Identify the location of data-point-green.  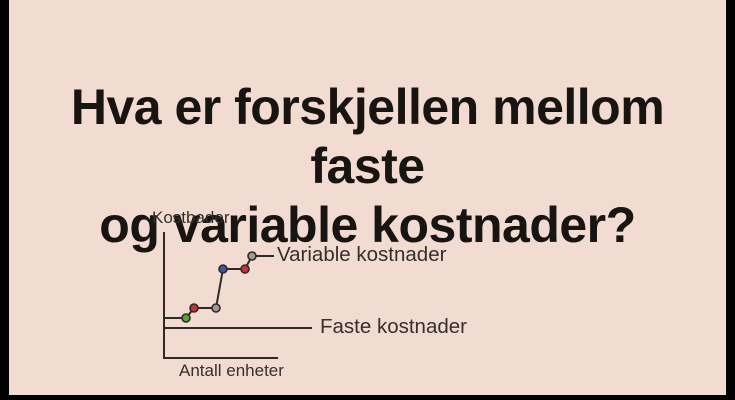
(186, 318).